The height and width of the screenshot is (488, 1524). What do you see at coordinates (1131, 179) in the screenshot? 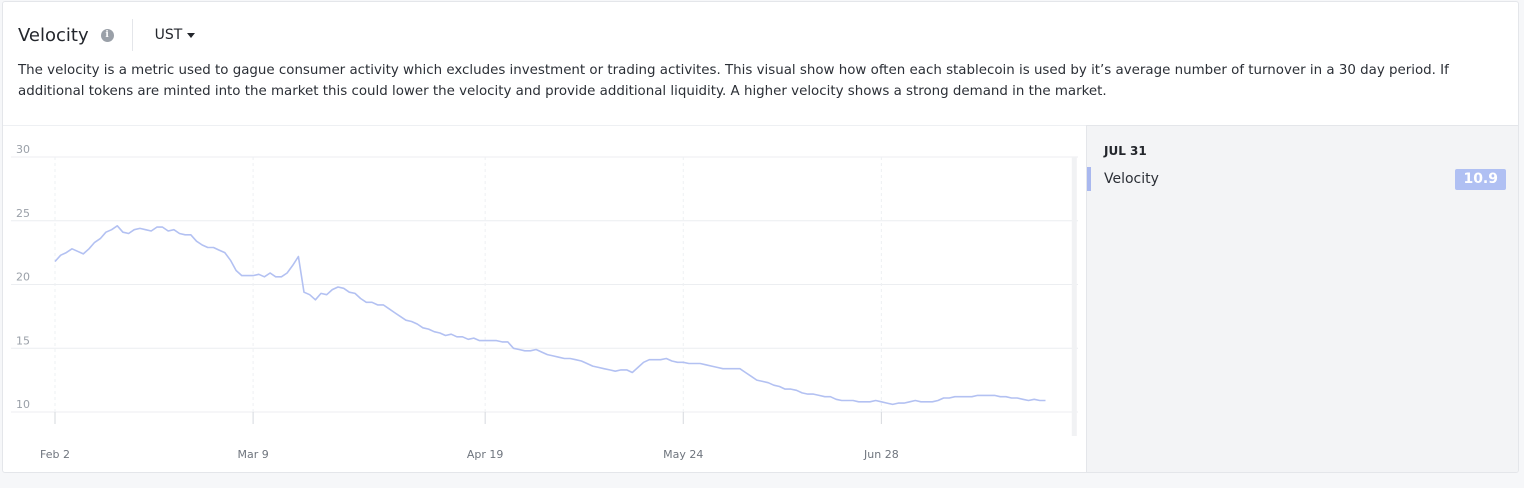
I see `tooltip-series-label: Velocity` at bounding box center [1131, 179].